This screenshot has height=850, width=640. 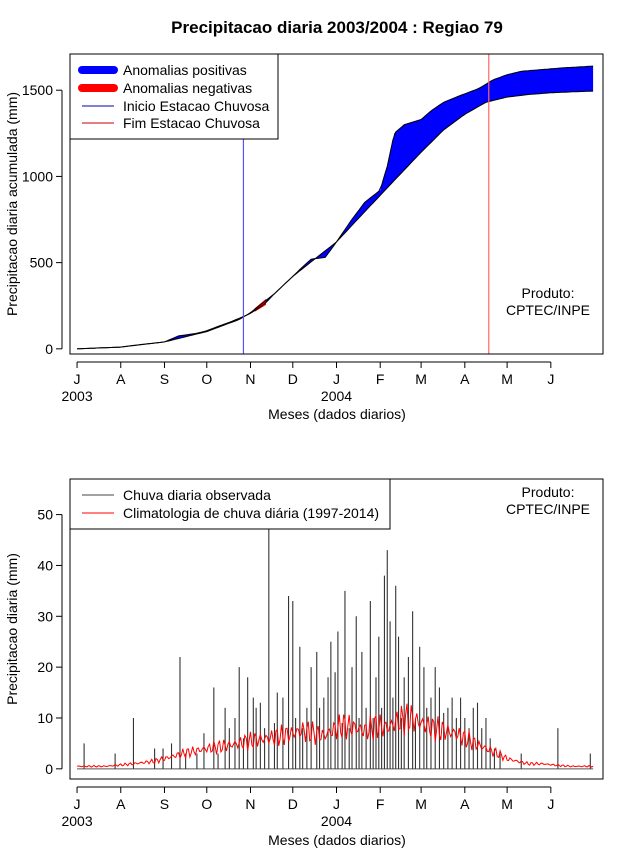 I want to click on y-tick-label: 1500, so click(x=37, y=90).